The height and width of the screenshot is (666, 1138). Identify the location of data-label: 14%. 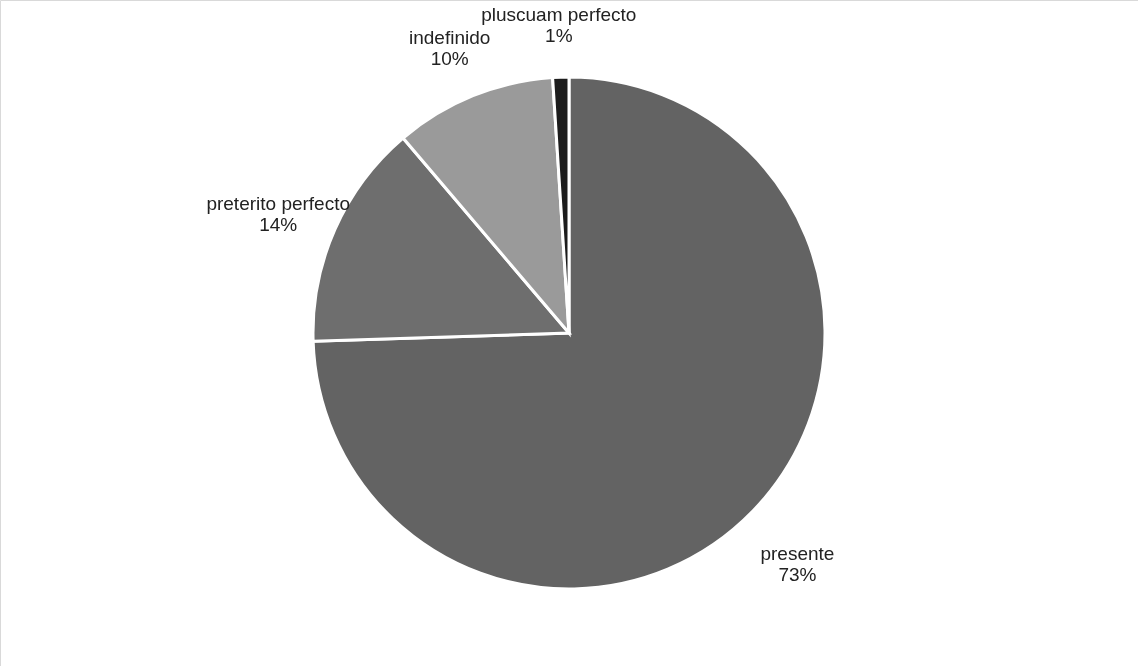
(278, 225).